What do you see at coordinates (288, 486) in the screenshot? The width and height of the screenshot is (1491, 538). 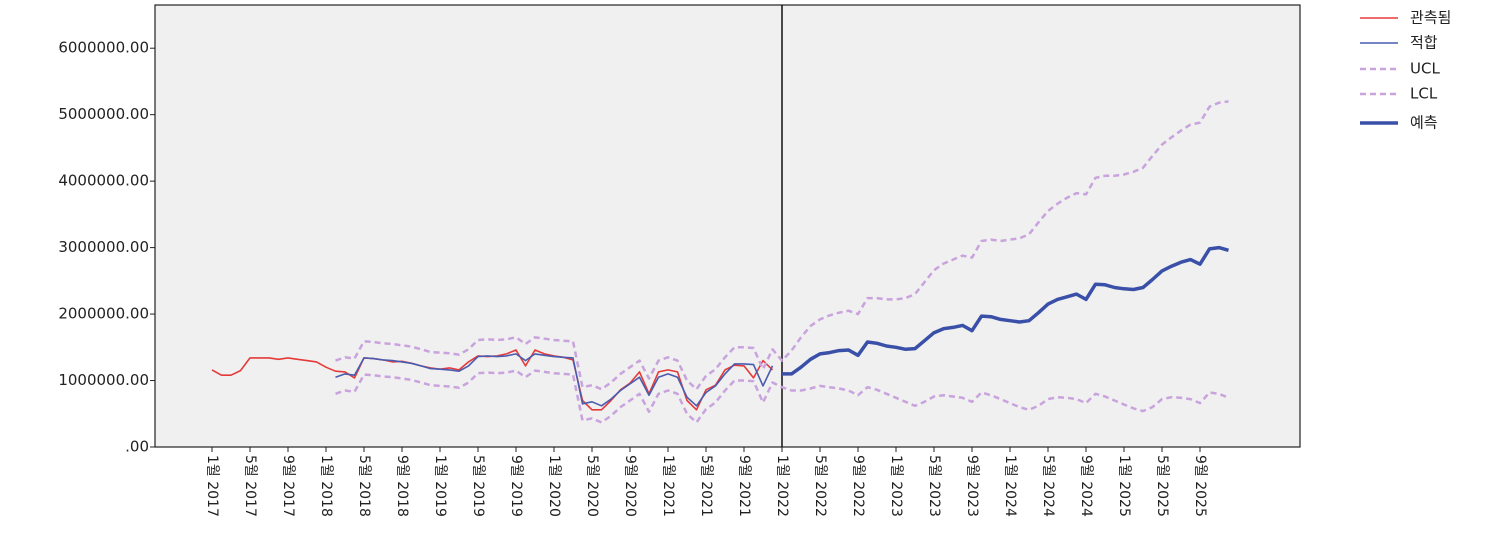 I see `x-tick-label: 9월 2017` at bounding box center [288, 486].